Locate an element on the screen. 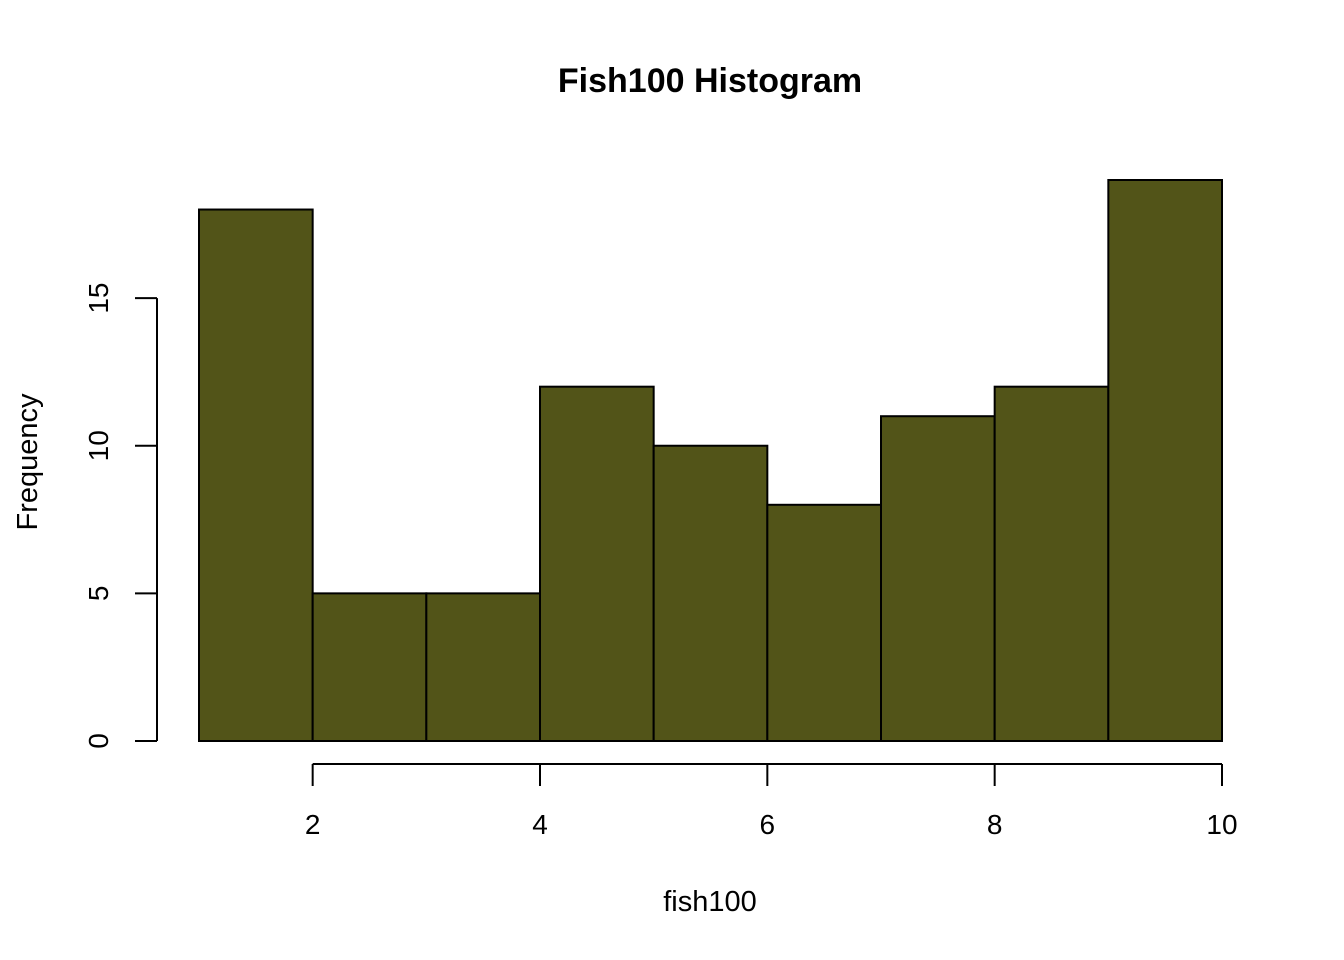 The width and height of the screenshot is (1344, 960). y-tick-label: 5 is located at coordinates (98, 594).